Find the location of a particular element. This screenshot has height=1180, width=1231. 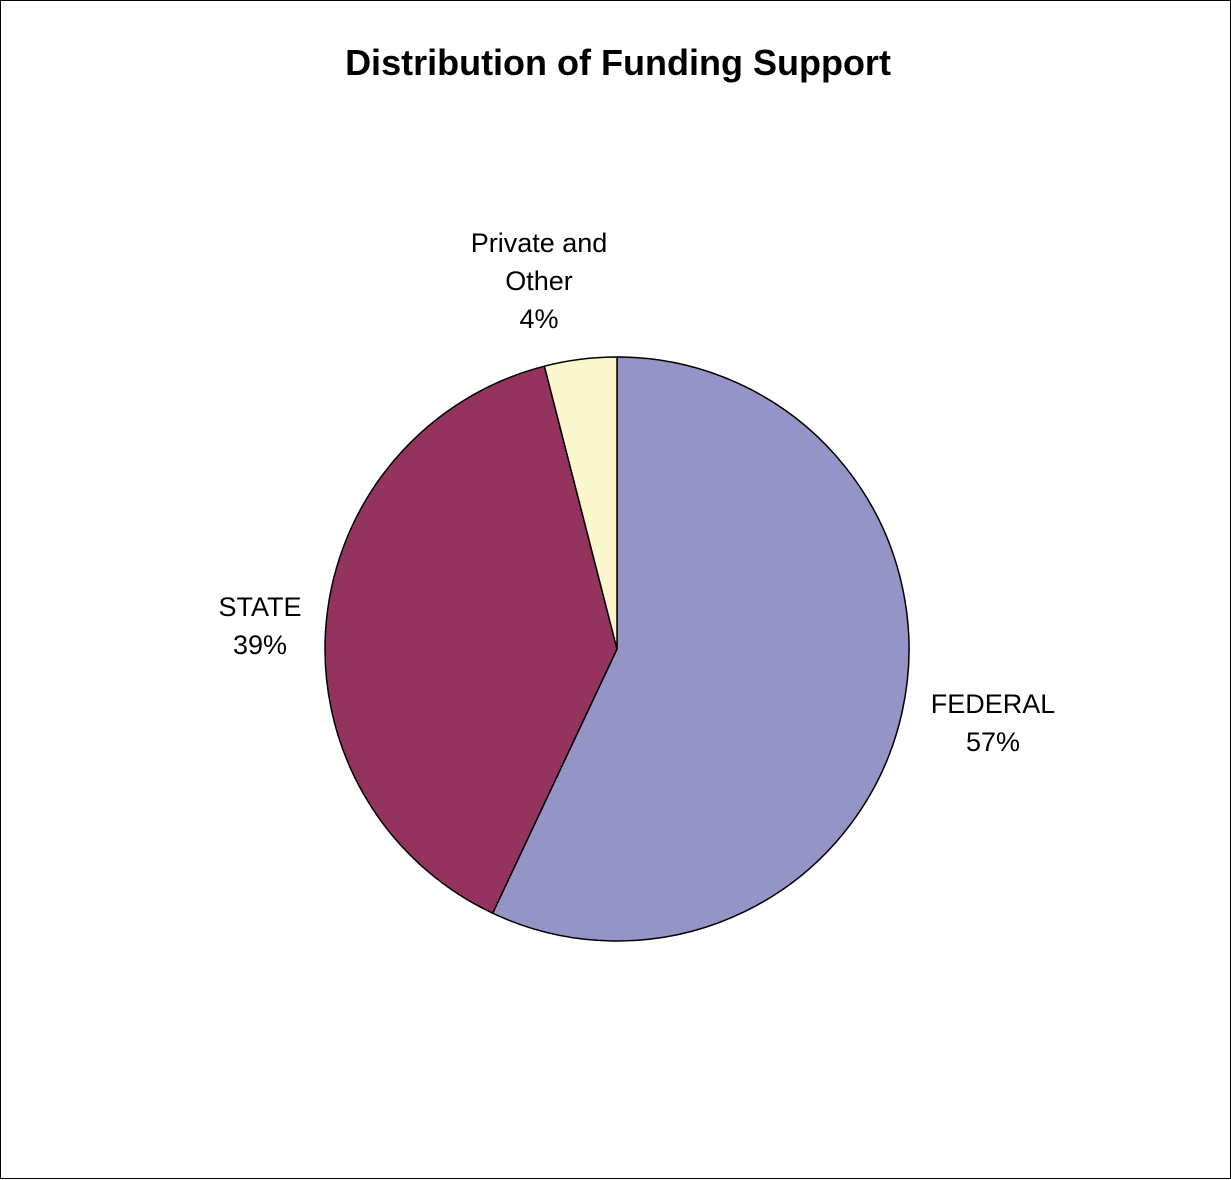

pie-slice-private-and-other is located at coordinates (580, 503).